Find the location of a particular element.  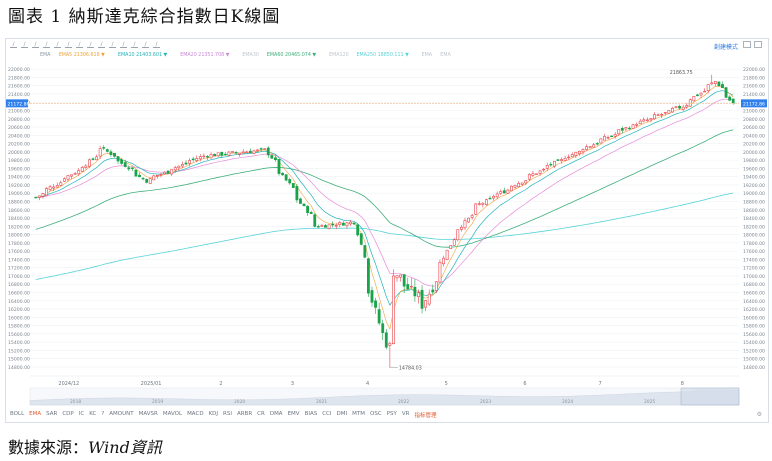

camera-icon: ∕ is located at coordinates (156, 45).